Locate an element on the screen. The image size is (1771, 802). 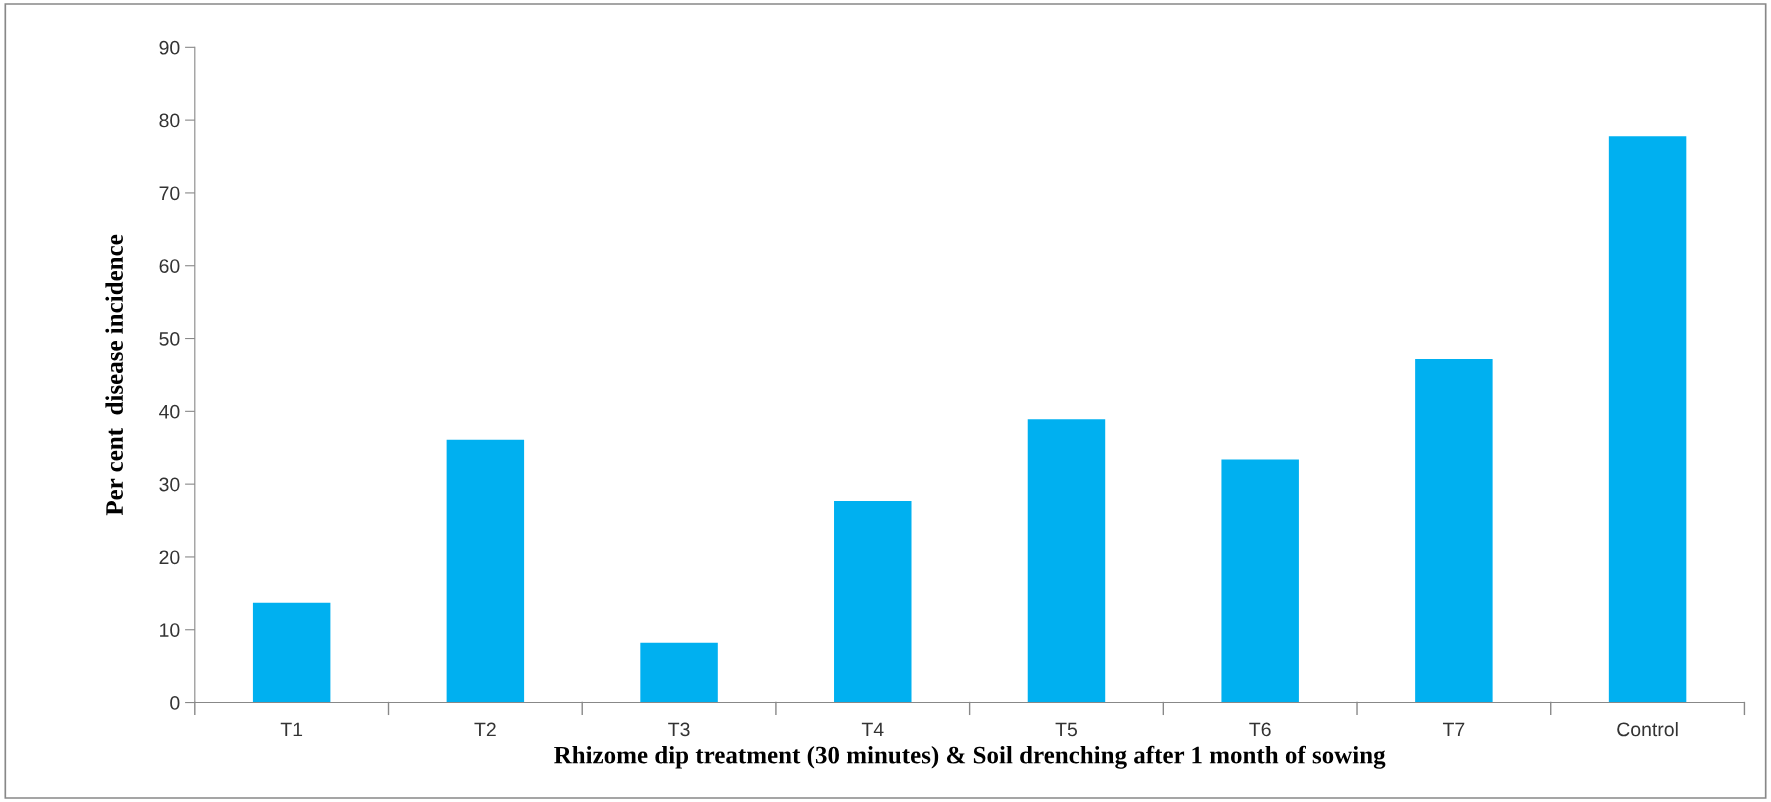
y-axis-title: Per cent disease incidence is located at coordinates (114, 375).